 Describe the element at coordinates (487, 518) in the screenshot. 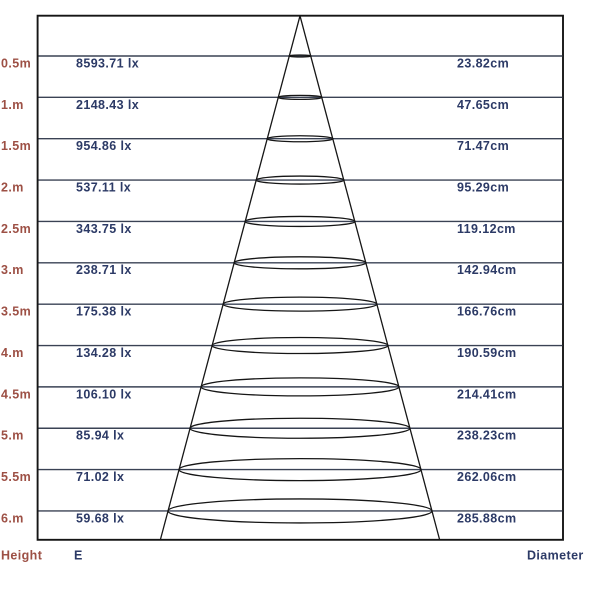

I see `svg-text: 285.88cm` at that location.